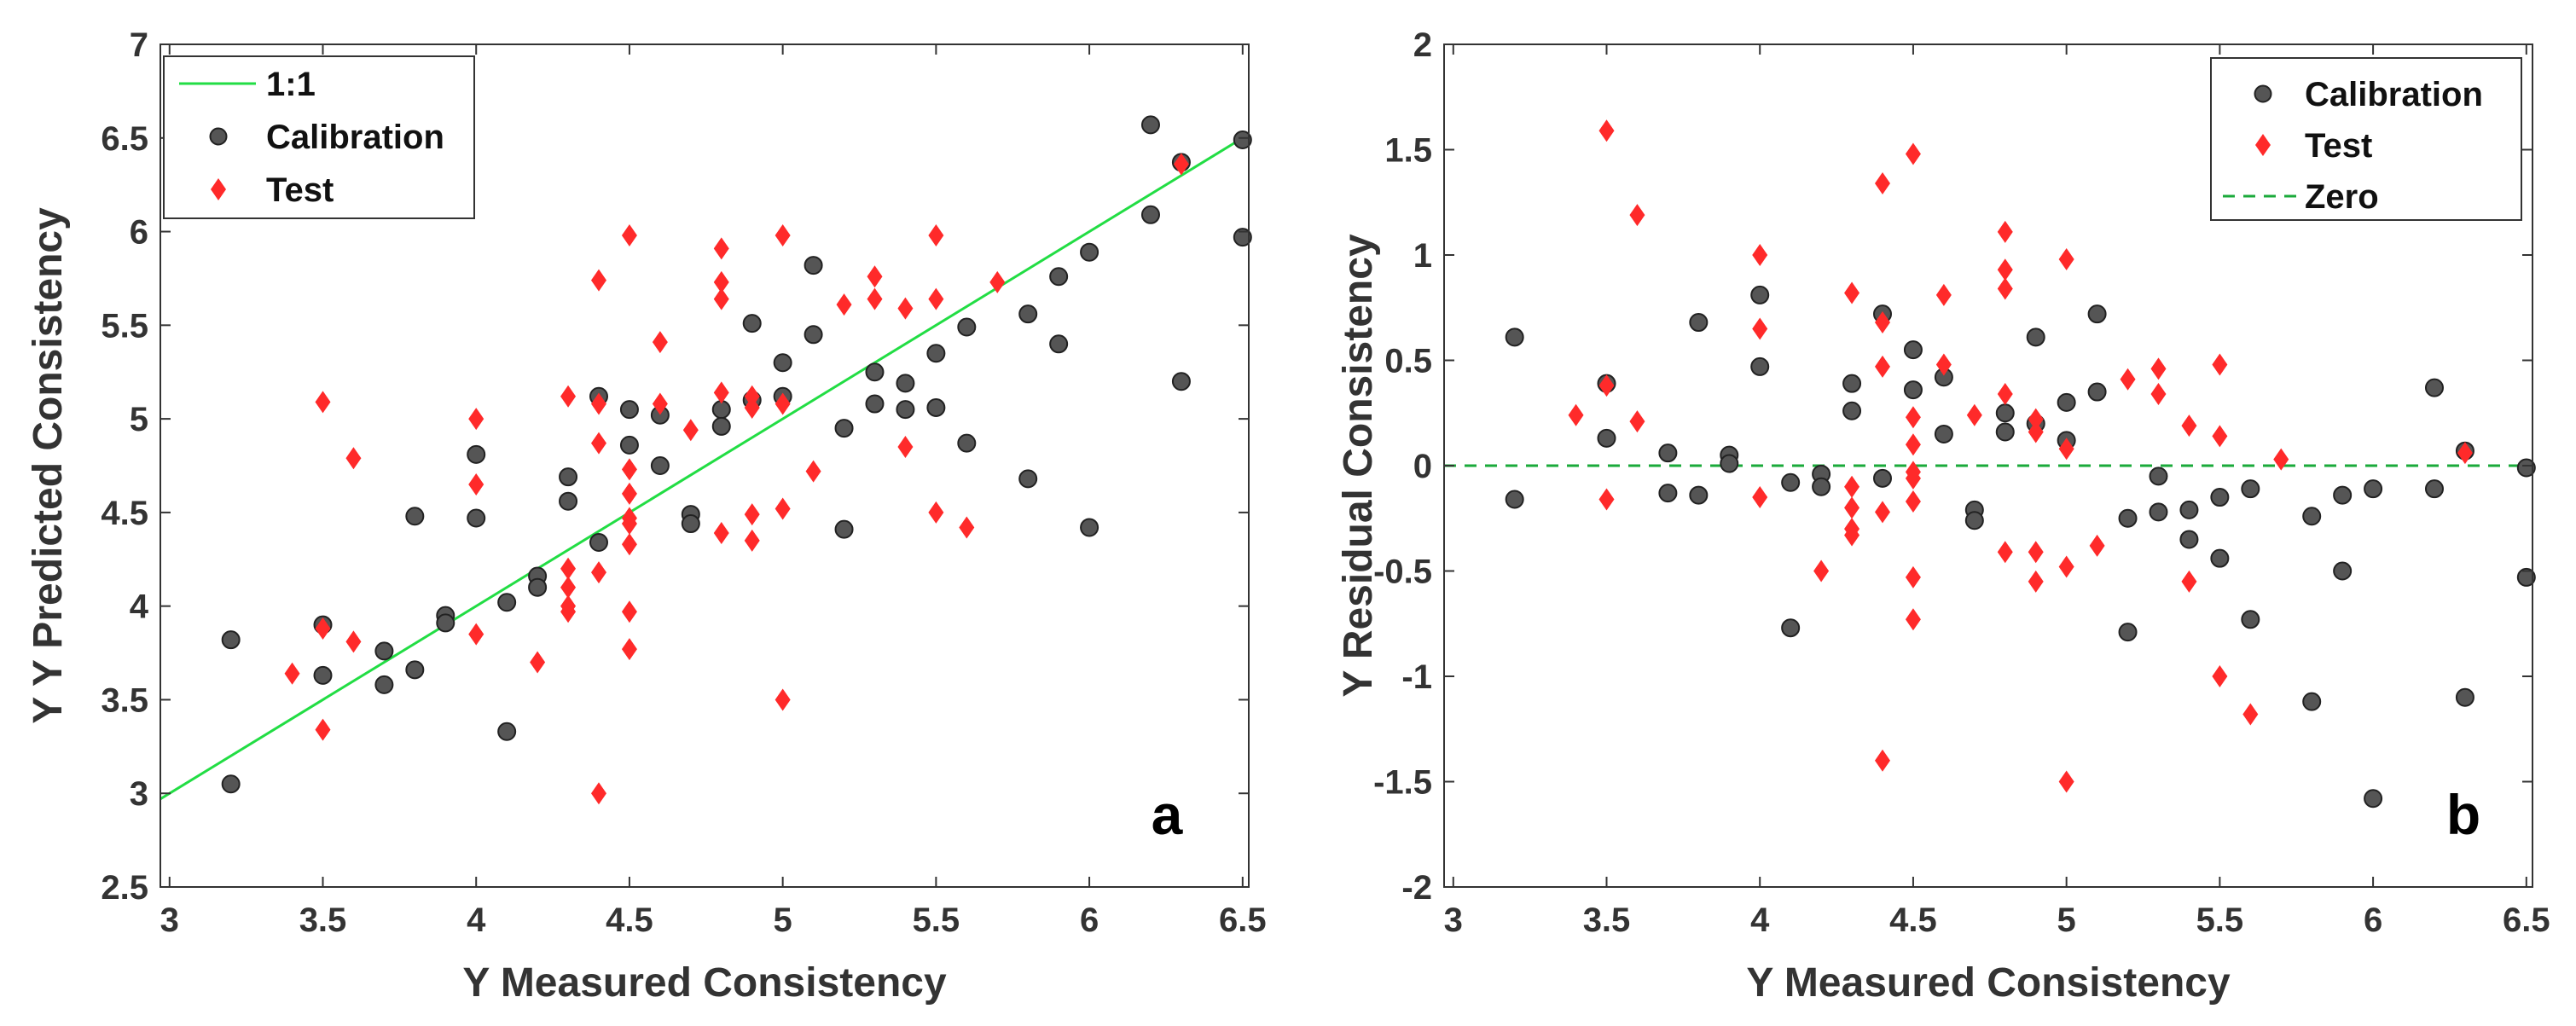 This screenshot has height=1026, width=2576. I want to click on legend-label-test-b: Test, so click(2338, 146).